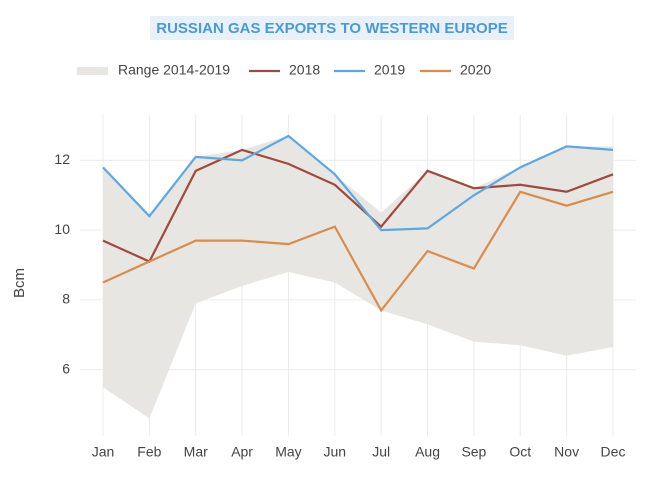  Describe the element at coordinates (196, 452) in the screenshot. I see `x-tick-label: Mar` at that location.